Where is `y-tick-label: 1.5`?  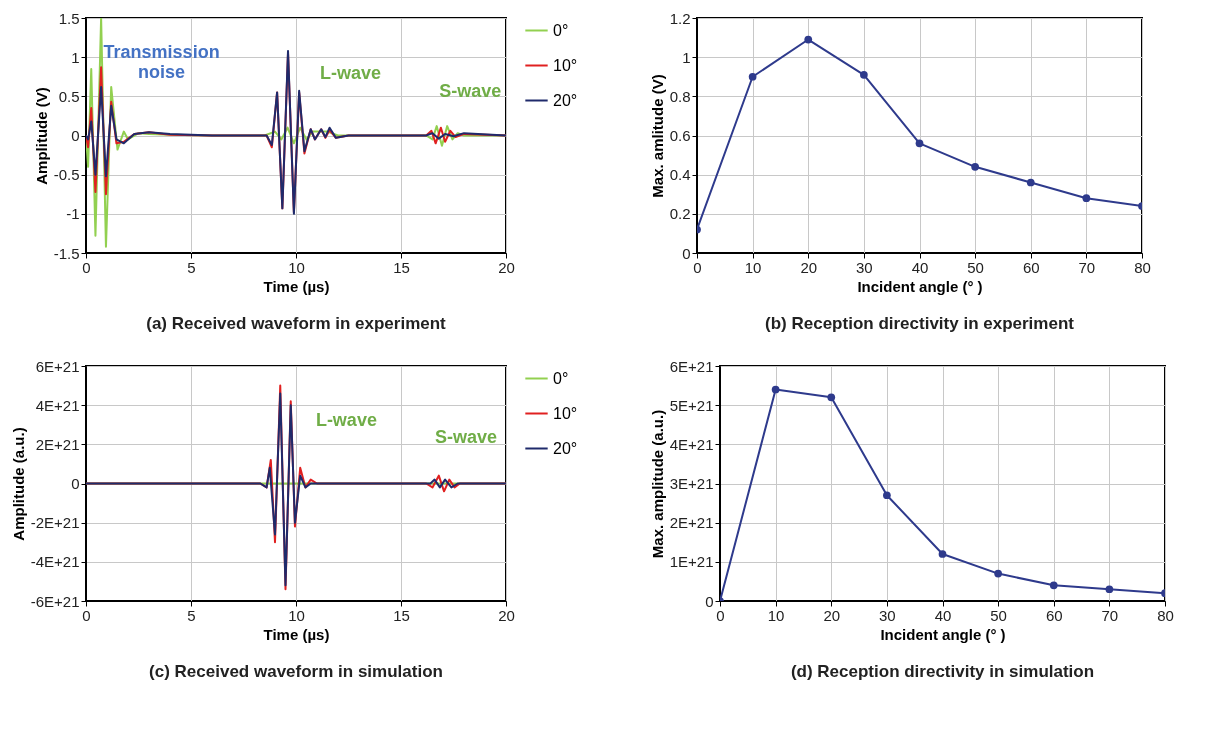 y-tick-label: 1.5 is located at coordinates (69, 18).